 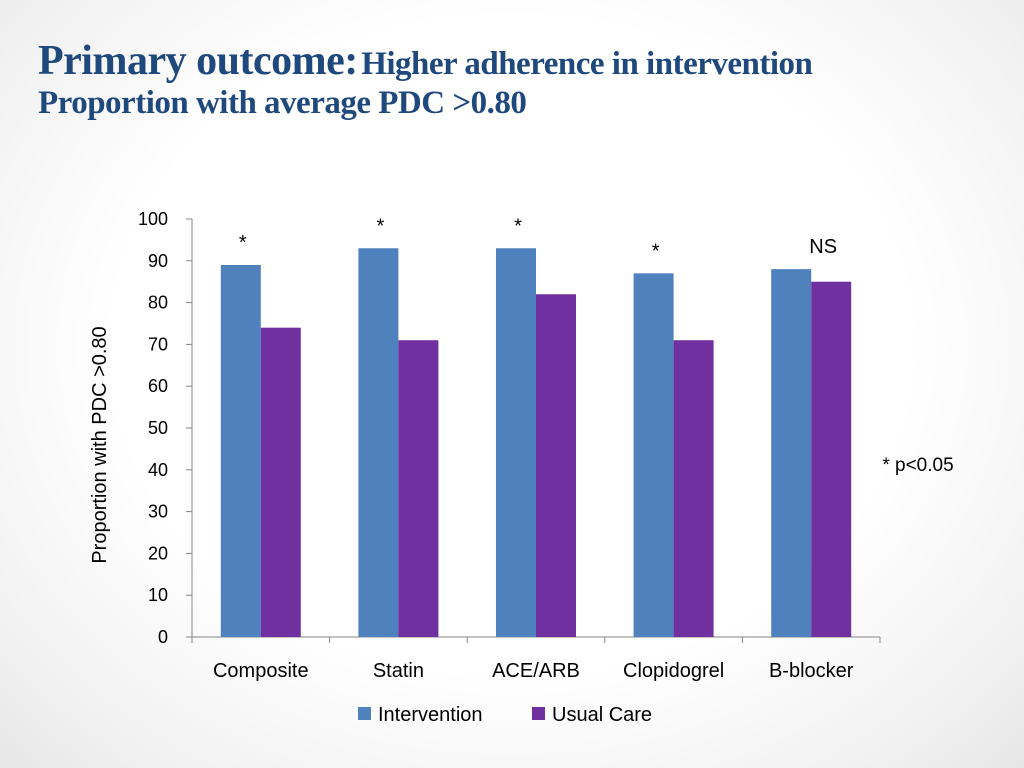 What do you see at coordinates (430, 715) in the screenshot?
I see `legend-label: Intervention` at bounding box center [430, 715].